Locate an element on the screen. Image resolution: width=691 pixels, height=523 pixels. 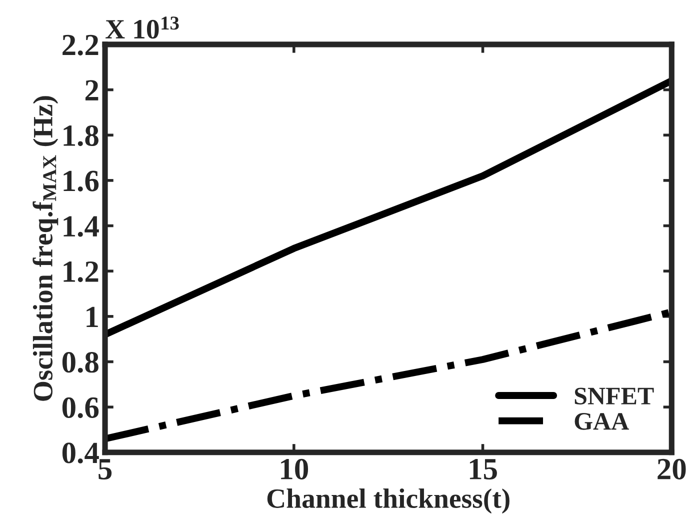
text: X 10$^{13}$ is located at coordinates (142, 27).